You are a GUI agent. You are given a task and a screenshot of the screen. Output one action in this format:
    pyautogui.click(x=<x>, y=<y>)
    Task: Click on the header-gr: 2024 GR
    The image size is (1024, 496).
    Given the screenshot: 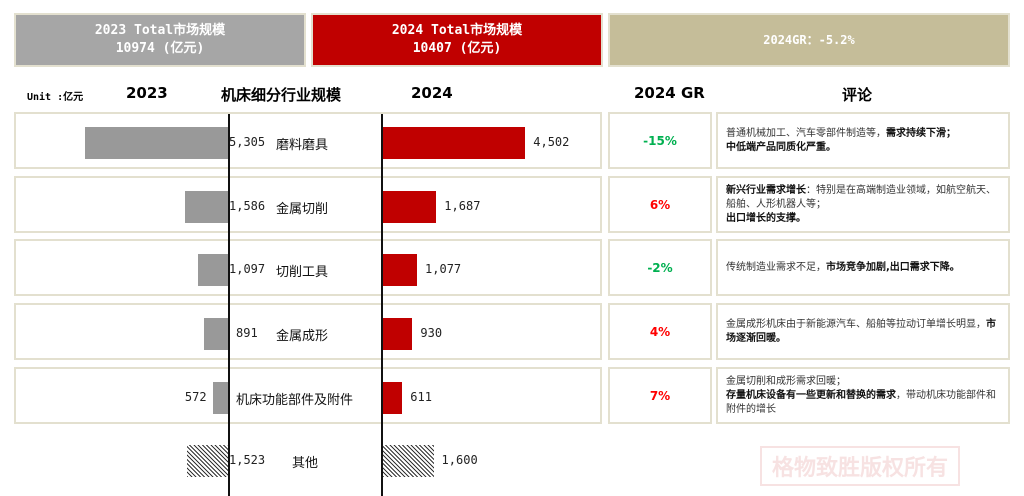 What is the action you would take?
    pyautogui.click(x=669, y=93)
    